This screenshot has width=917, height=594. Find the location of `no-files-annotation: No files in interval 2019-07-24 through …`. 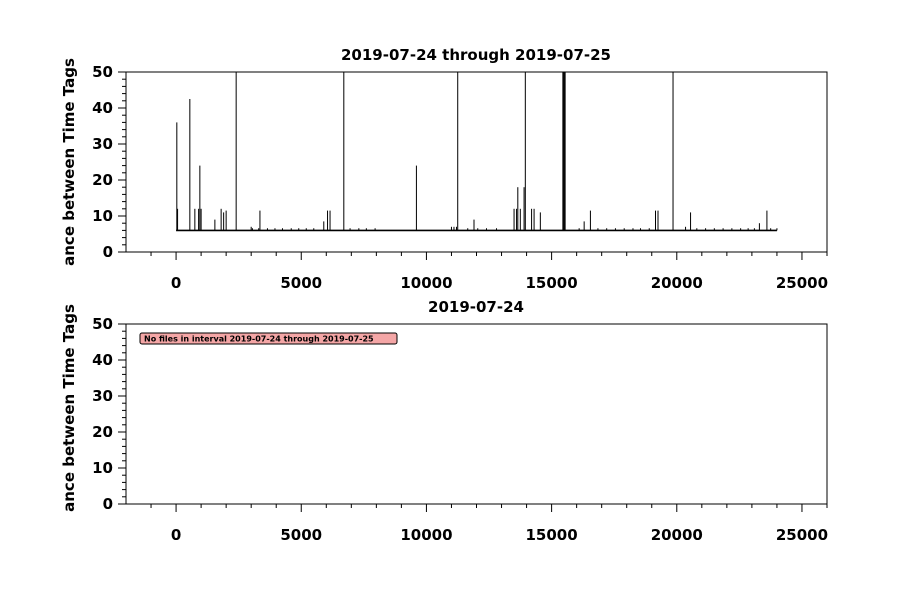

no-files-annotation: No files in interval 2019-07-24 through … is located at coordinates (268, 338).